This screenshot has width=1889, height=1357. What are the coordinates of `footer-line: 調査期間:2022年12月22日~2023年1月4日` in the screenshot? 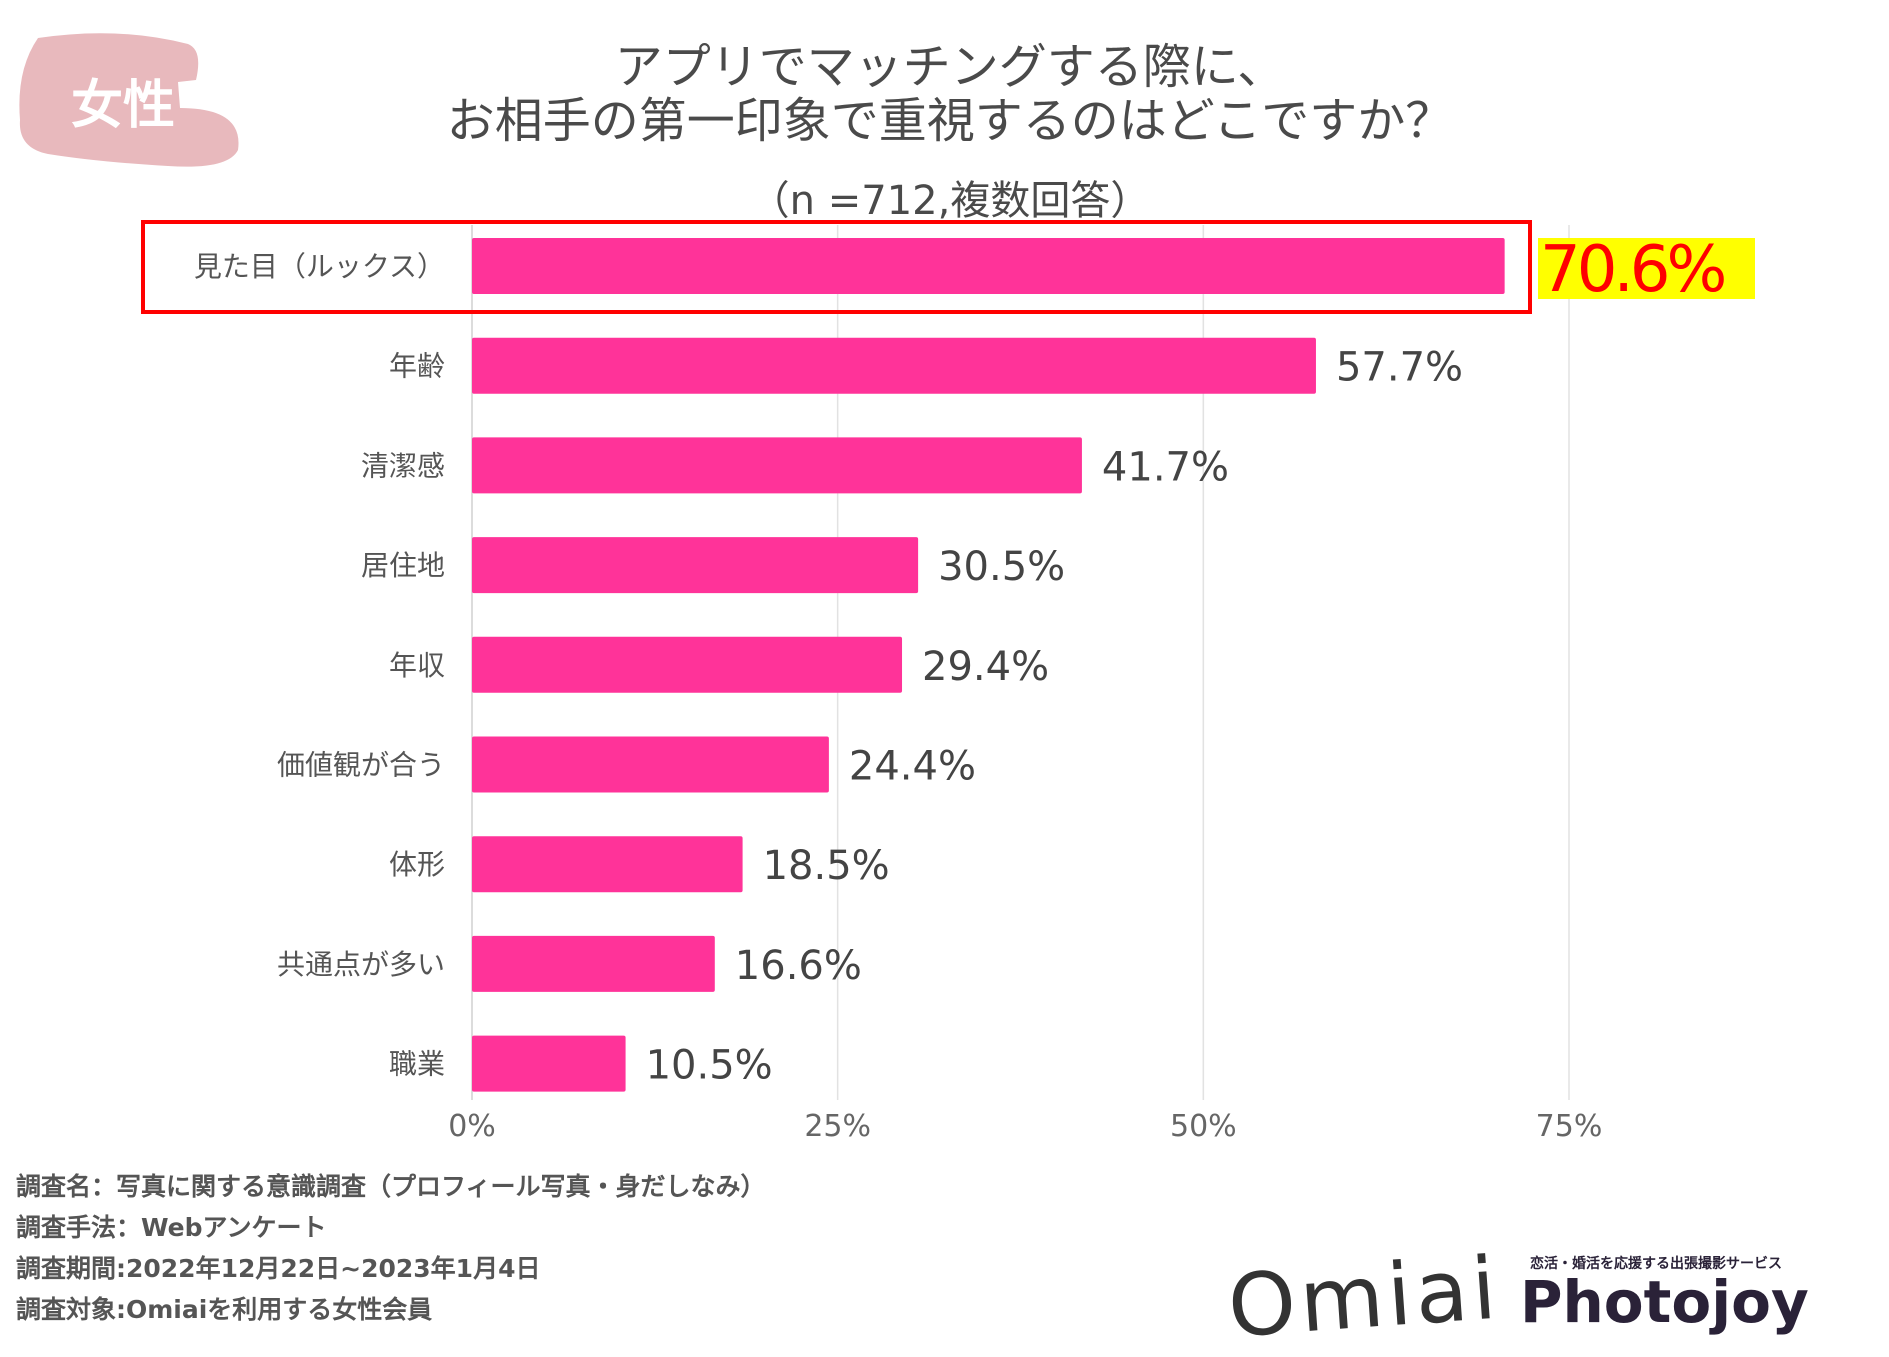 It's located at (278, 1268).